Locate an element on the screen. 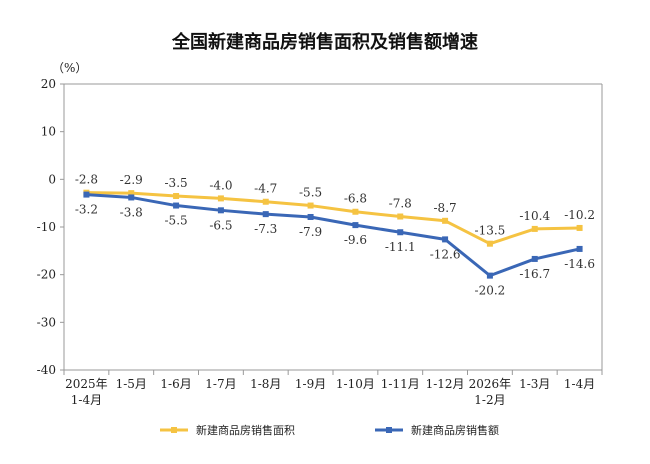  legend-item: 新建商品房销售额 is located at coordinates (437, 430).